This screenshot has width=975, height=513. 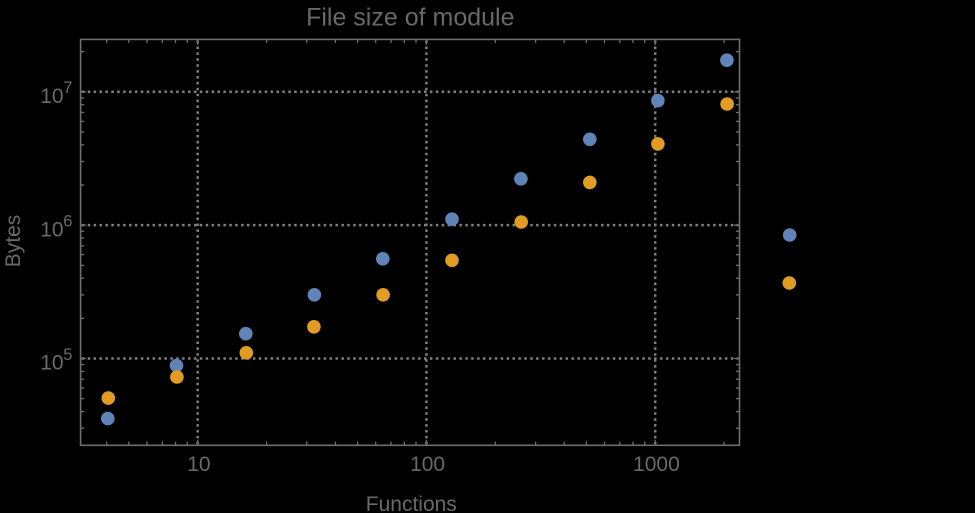 I want to click on svg-text: 7, so click(x=67, y=88).